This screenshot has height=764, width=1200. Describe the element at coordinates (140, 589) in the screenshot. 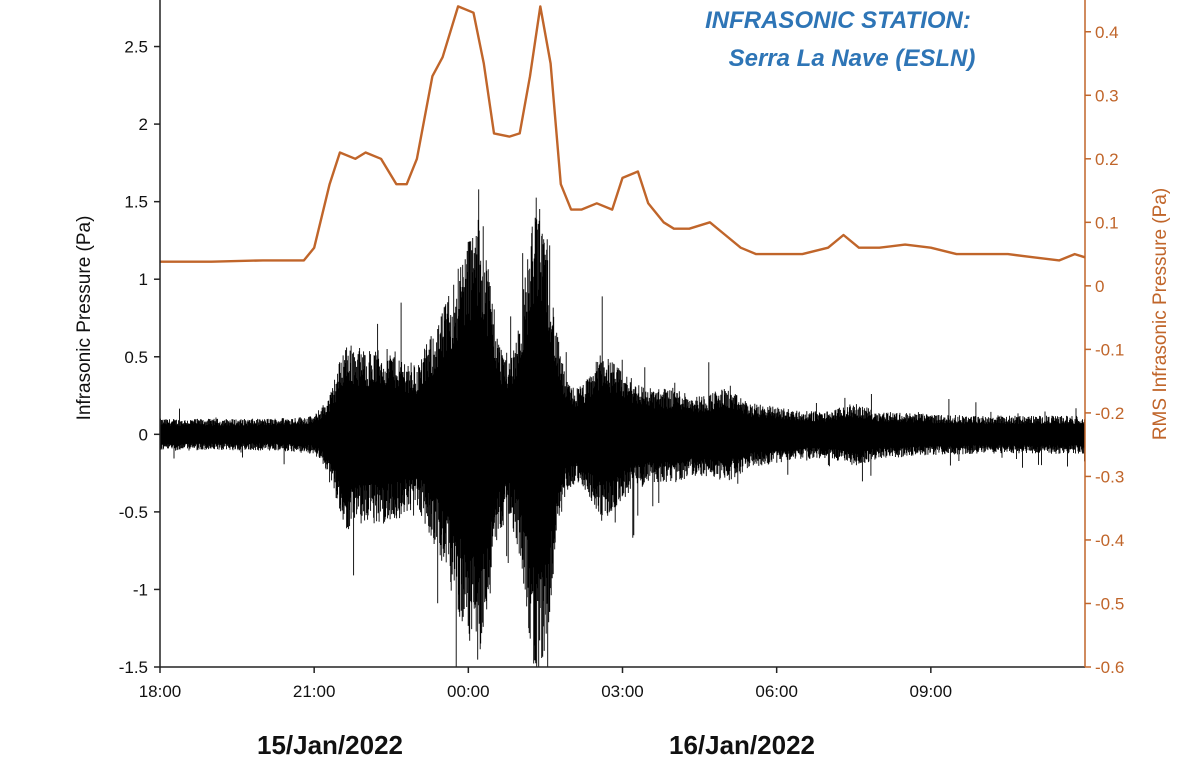

I see `y-tick-label-left: -1` at that location.